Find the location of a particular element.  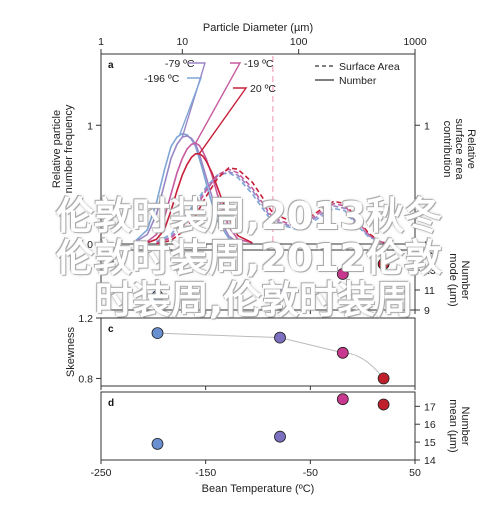

panel-d-ytick-label: 16 is located at coordinates (430, 425).